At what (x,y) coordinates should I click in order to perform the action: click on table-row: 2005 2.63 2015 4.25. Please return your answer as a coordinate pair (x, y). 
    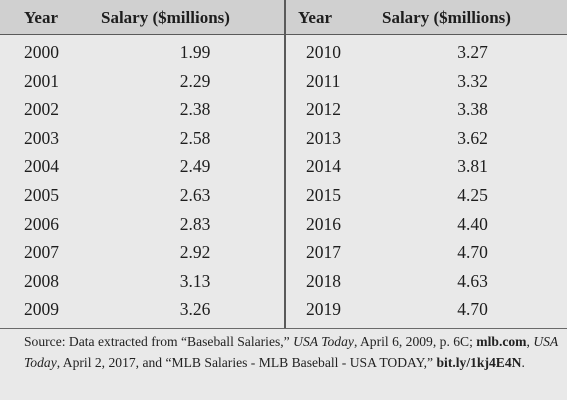
    Looking at the image, I should click on (283, 198).